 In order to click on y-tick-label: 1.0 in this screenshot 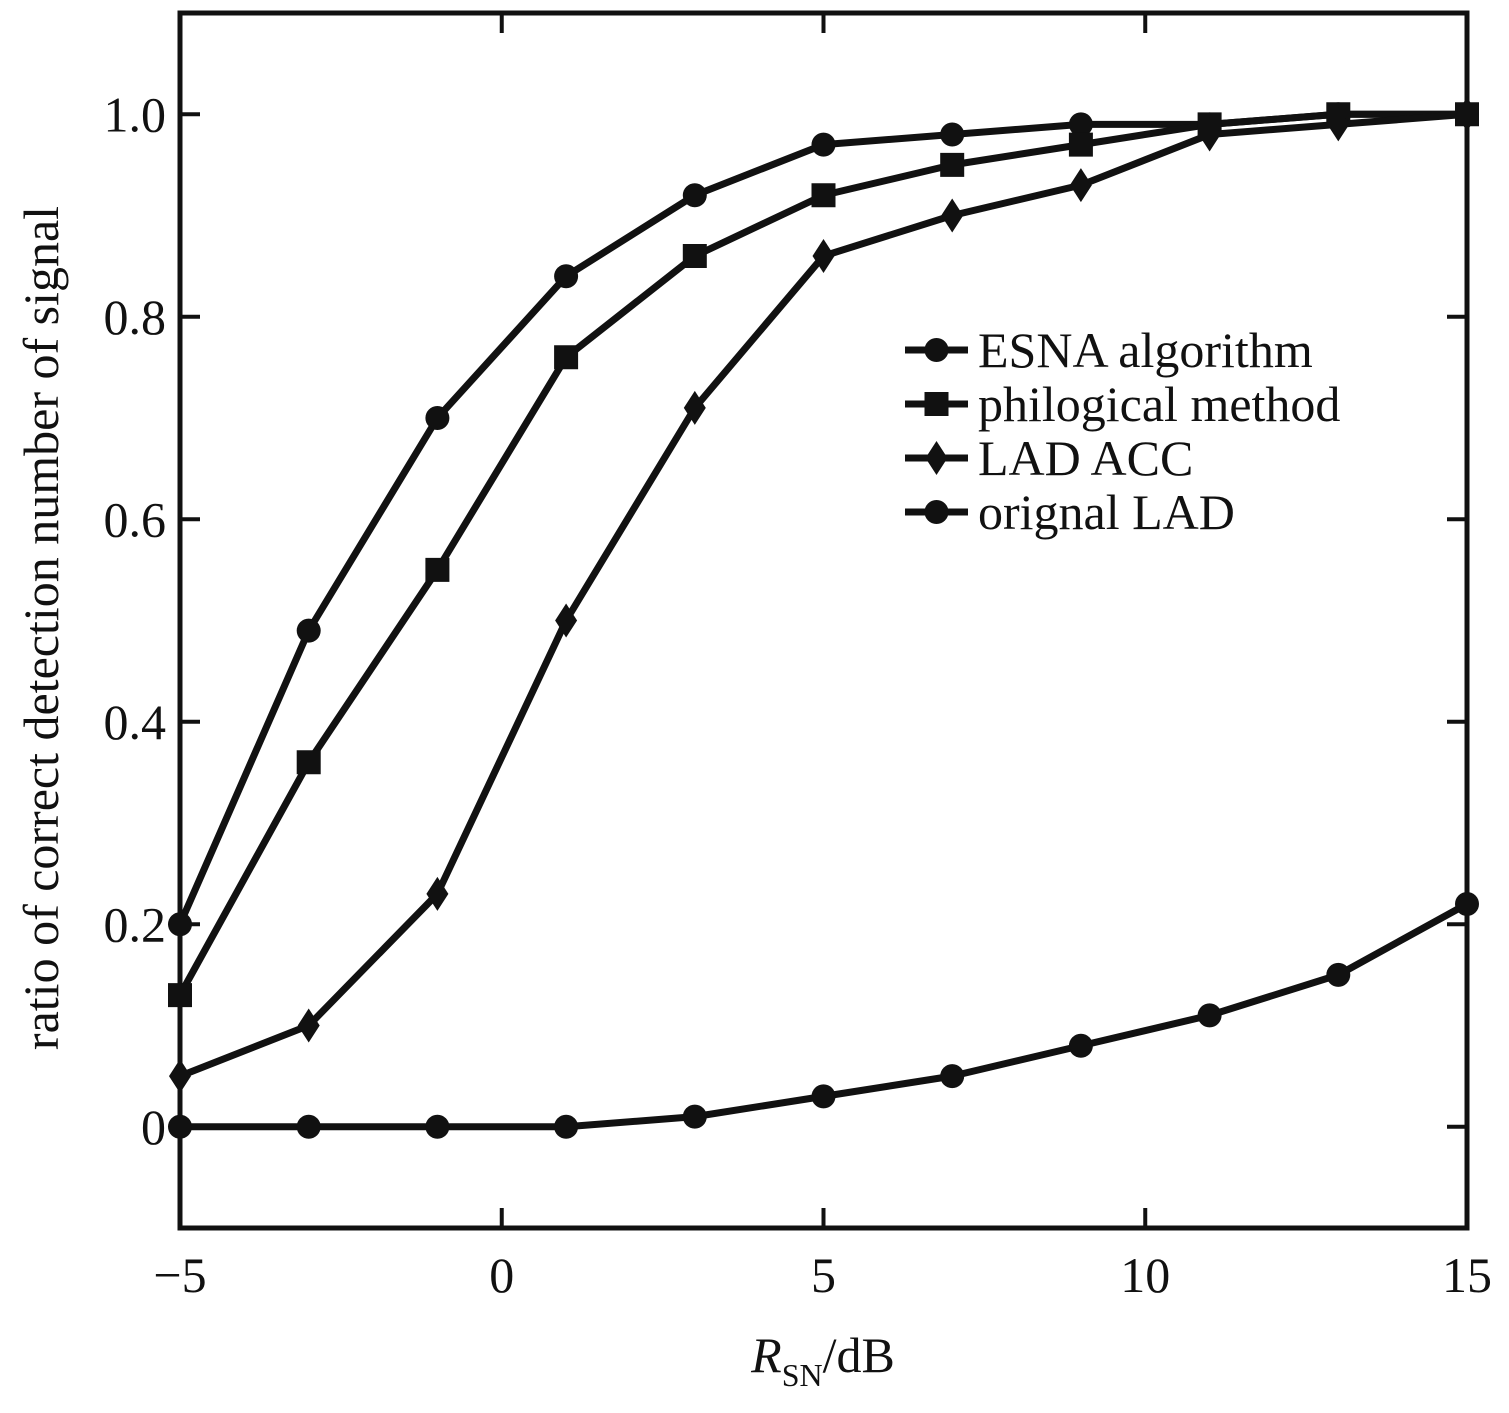, I will do `click(135, 114)`.